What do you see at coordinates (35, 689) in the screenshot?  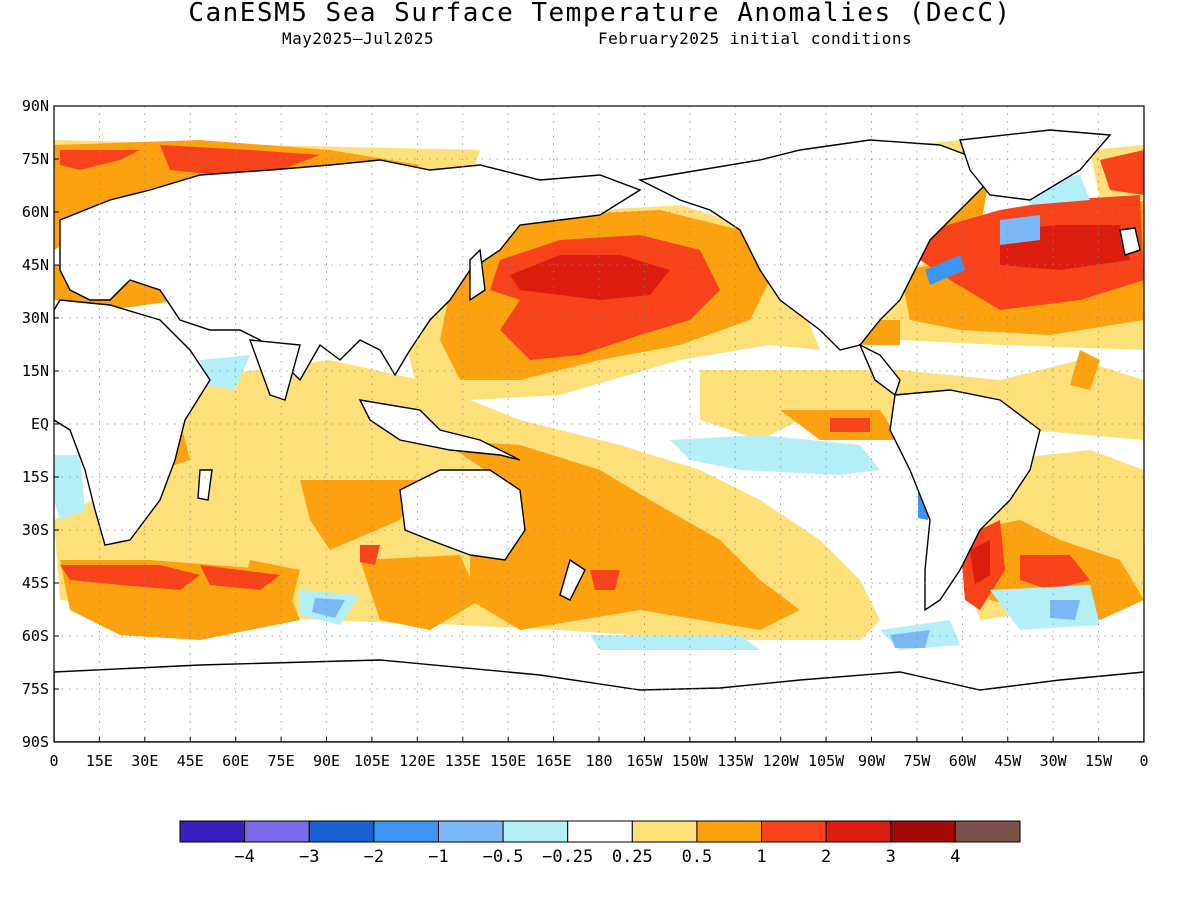 I see `lat-label: 75S` at bounding box center [35, 689].